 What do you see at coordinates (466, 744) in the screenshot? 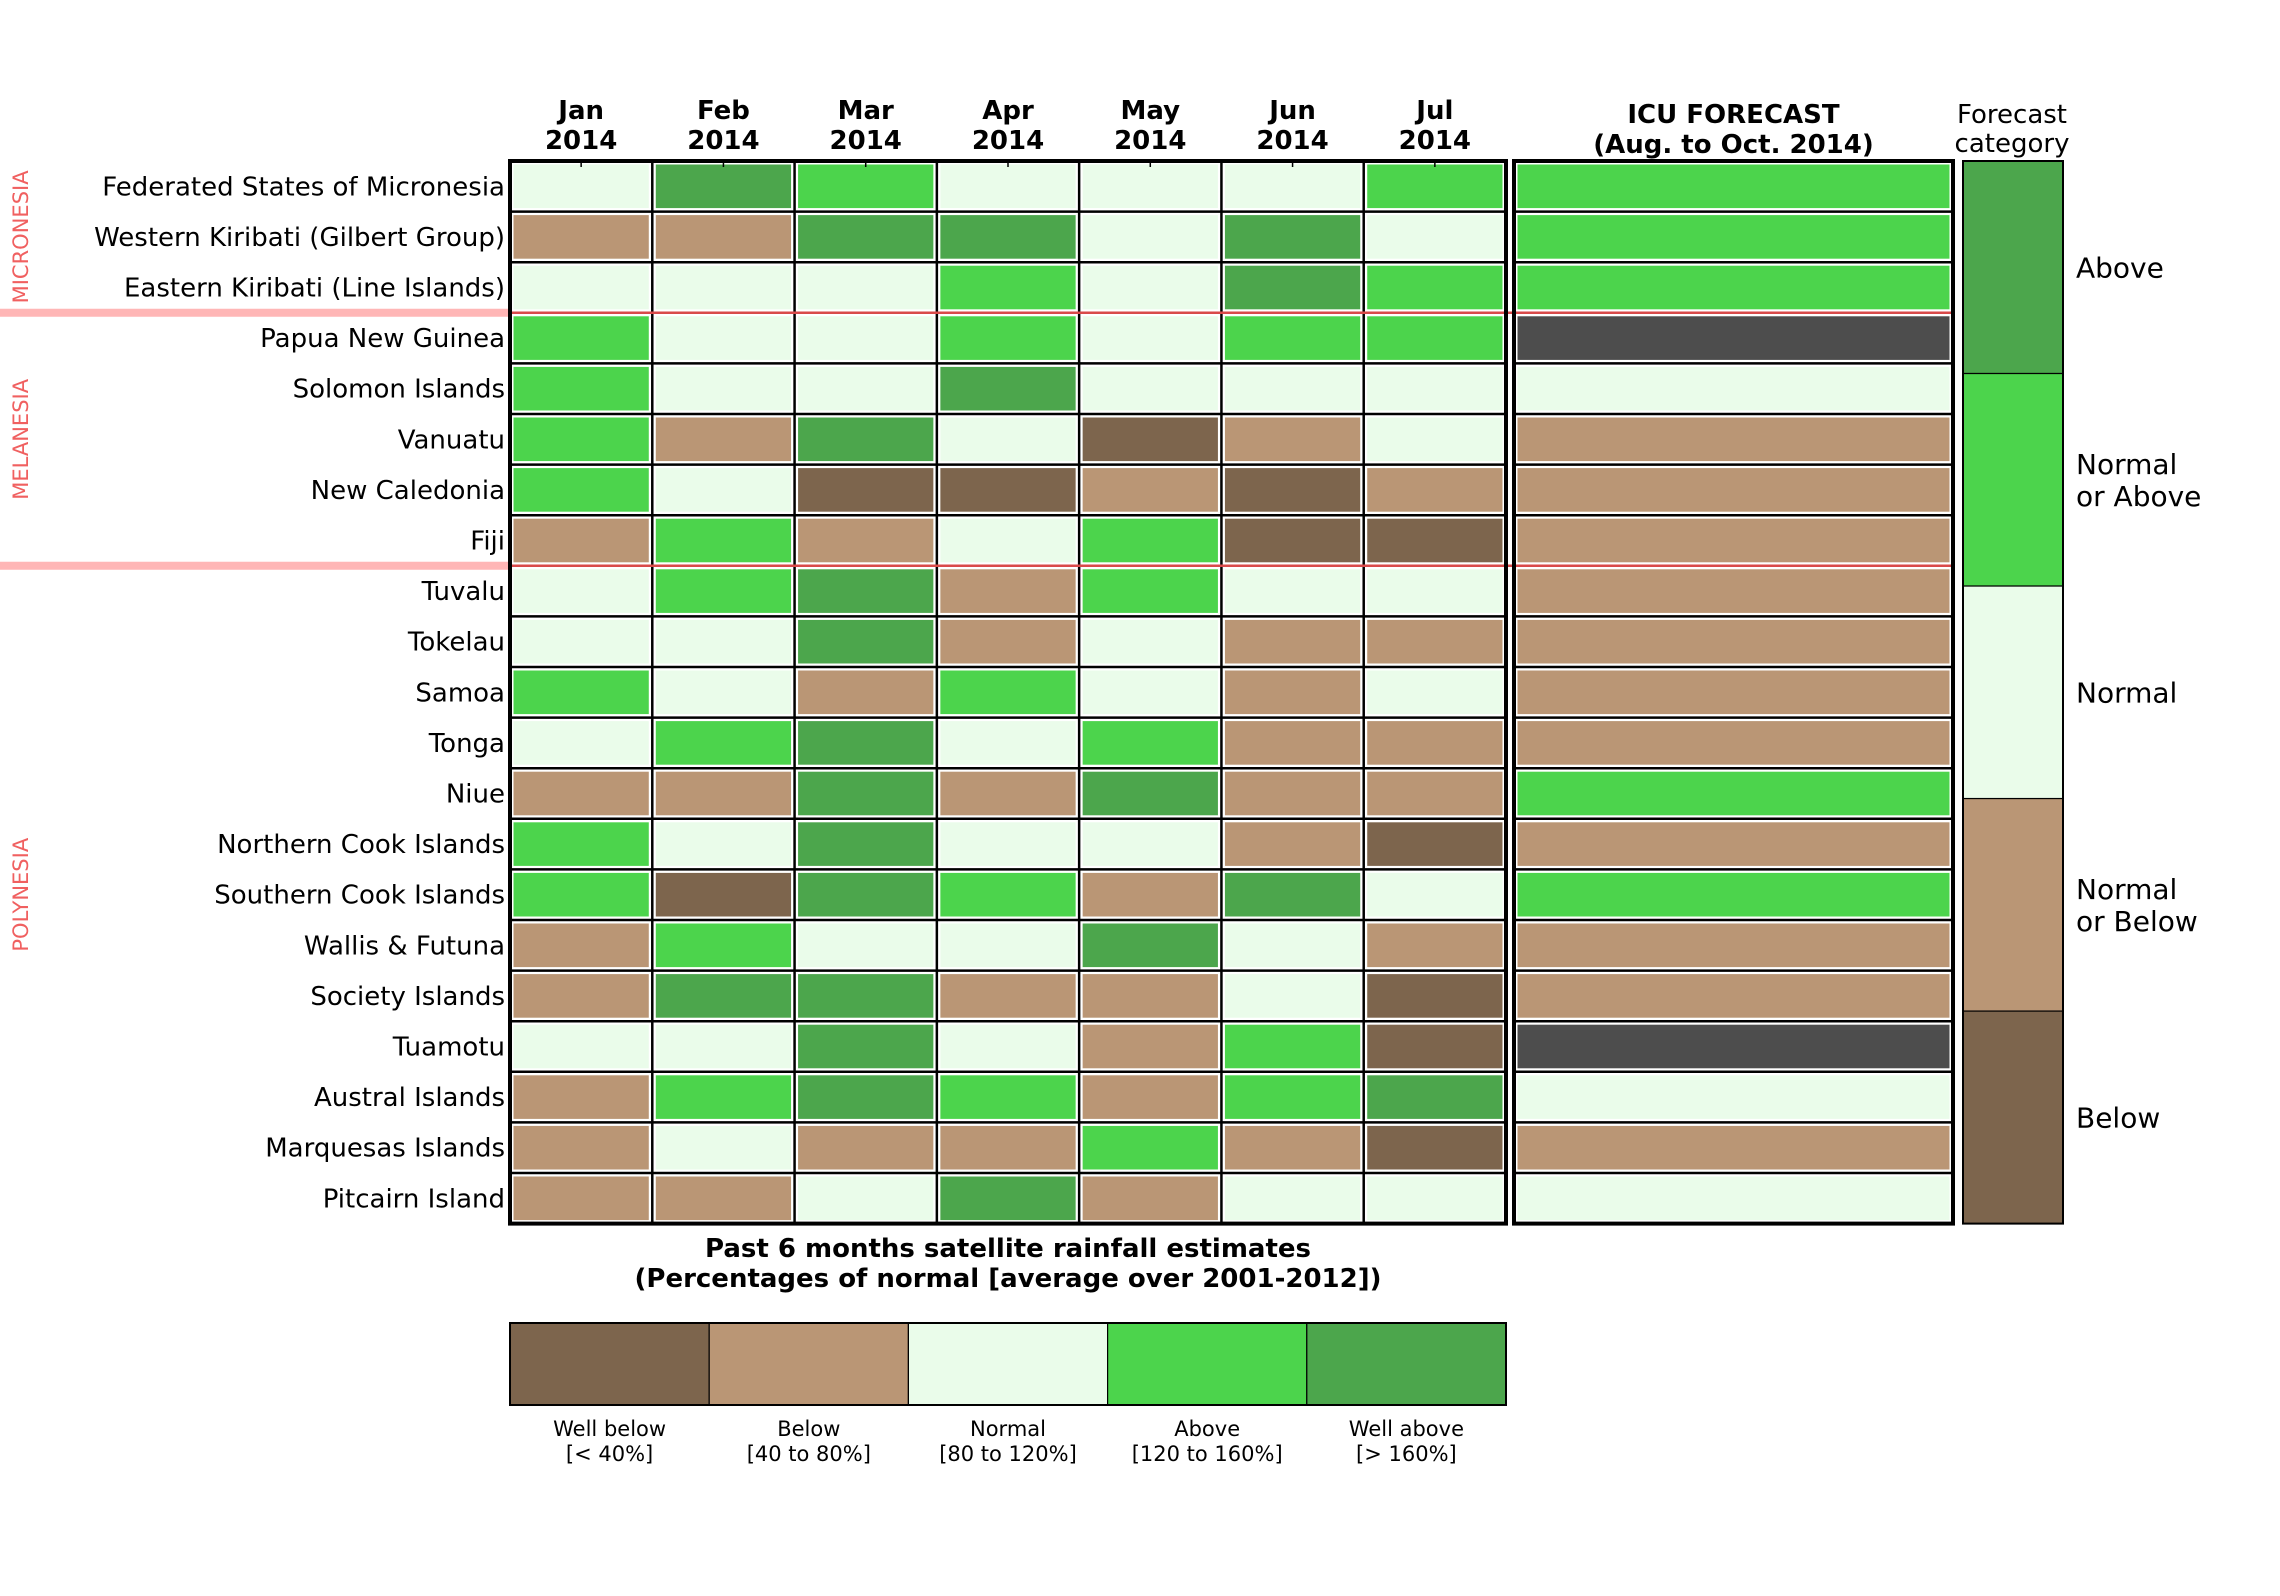
I see `row-label: Tonga` at bounding box center [466, 744].